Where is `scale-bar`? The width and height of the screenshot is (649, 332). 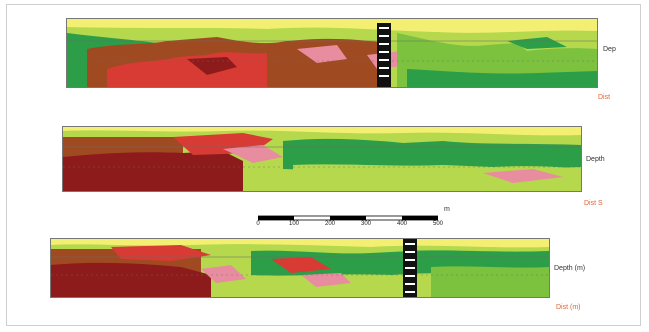
scale-bar is located at coordinates (348, 215).